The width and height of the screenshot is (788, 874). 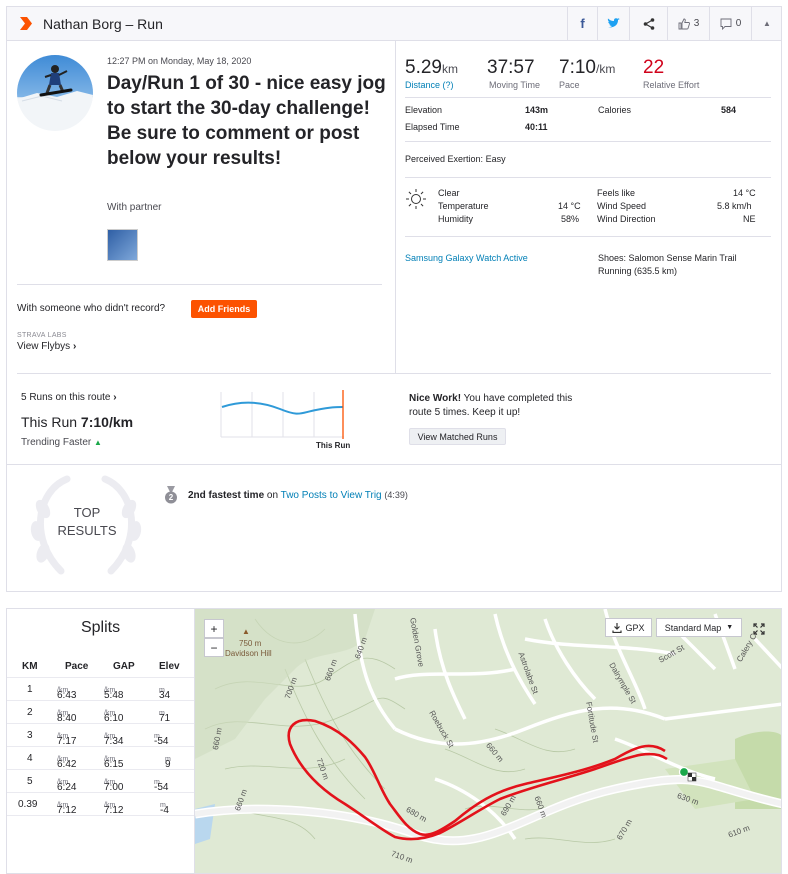 I want to click on temperature-label: Temperature, so click(x=463, y=206).